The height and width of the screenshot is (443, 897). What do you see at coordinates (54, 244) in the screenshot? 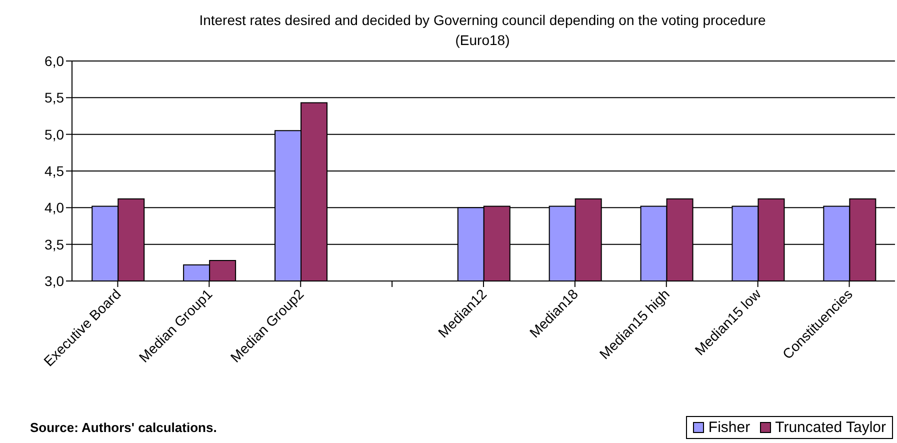
I see `y-tick-label: 3,5` at bounding box center [54, 244].